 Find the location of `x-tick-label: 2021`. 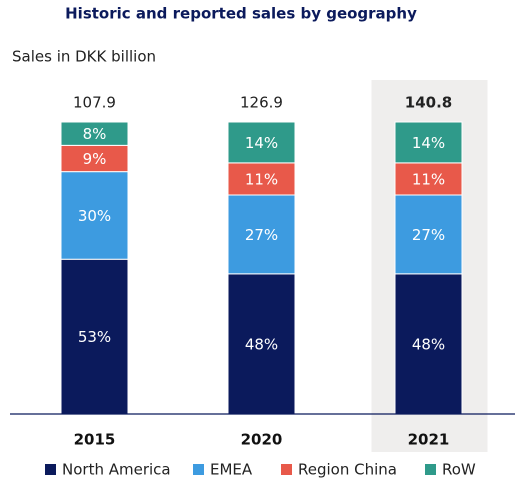

x-tick-label: 2021 is located at coordinates (429, 440).